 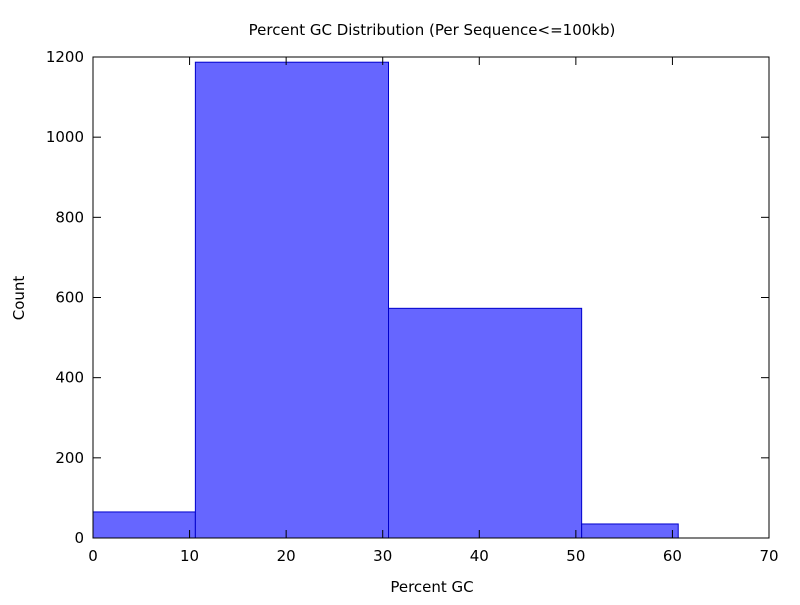 What do you see at coordinates (286, 556) in the screenshot?
I see `x-tick-label-2: 20` at bounding box center [286, 556].